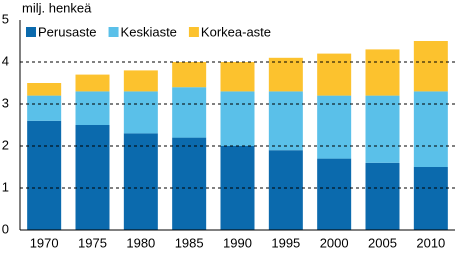 This screenshot has width=456, height=253. Describe the element at coordinates (5, 60) in the screenshot. I see `y-tick-label: 4` at that location.